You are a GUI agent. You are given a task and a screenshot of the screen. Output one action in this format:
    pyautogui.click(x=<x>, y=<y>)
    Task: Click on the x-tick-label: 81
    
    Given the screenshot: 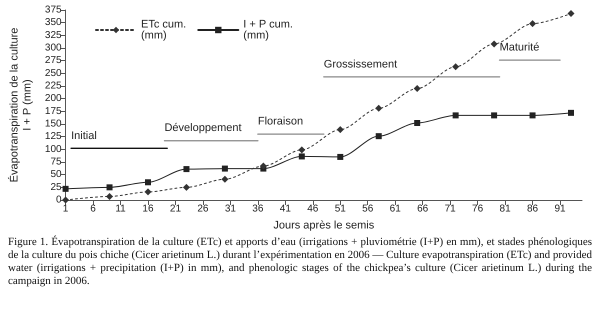 What is the action you would take?
    pyautogui.click(x=506, y=209)
    